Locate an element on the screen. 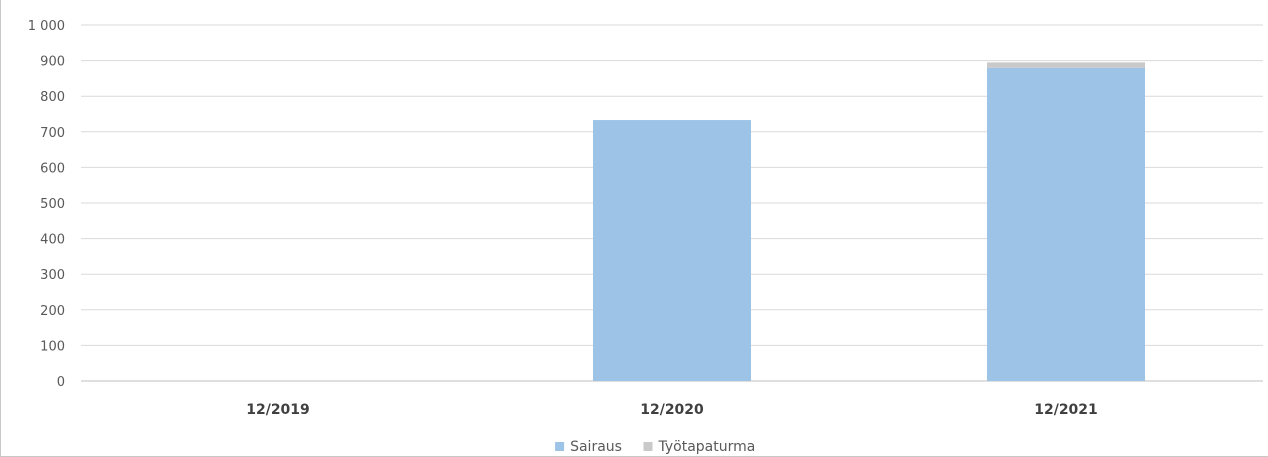 This screenshot has height=457, width=1268. x-axis: 12/2019 12/2020 12/2021 is located at coordinates (672, 410).